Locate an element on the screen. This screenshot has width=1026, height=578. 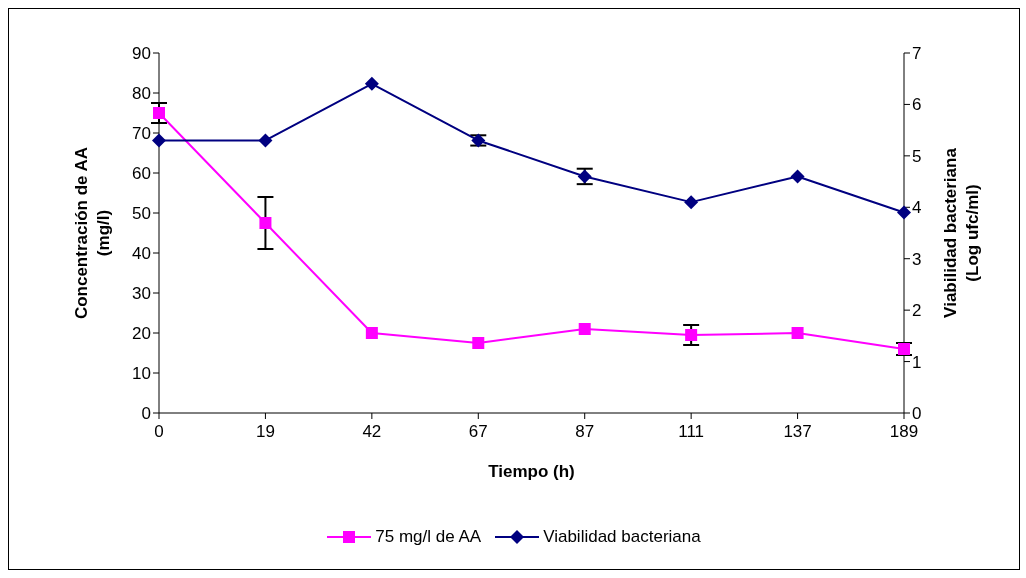
y2-tick-label: 6 is located at coordinates (917, 105).